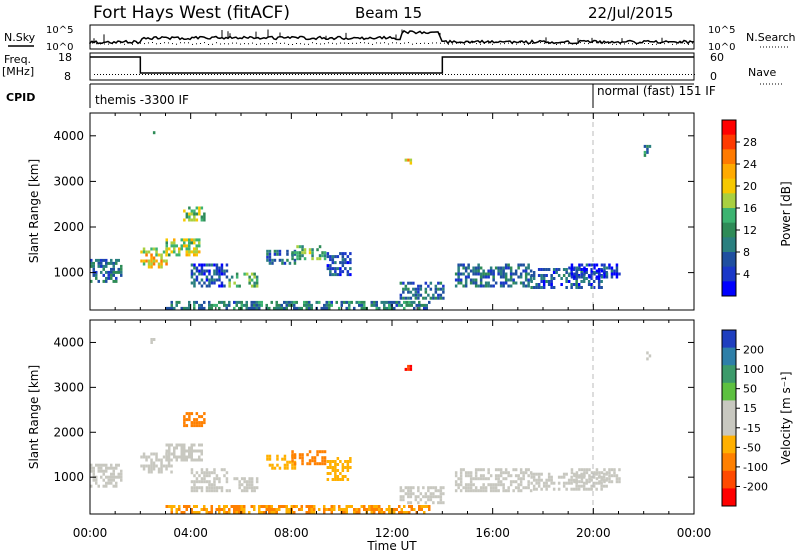  What do you see at coordinates (752, 447) in the screenshot?
I see `velocity-colorbar-tick-label: -50` at bounding box center [752, 447].